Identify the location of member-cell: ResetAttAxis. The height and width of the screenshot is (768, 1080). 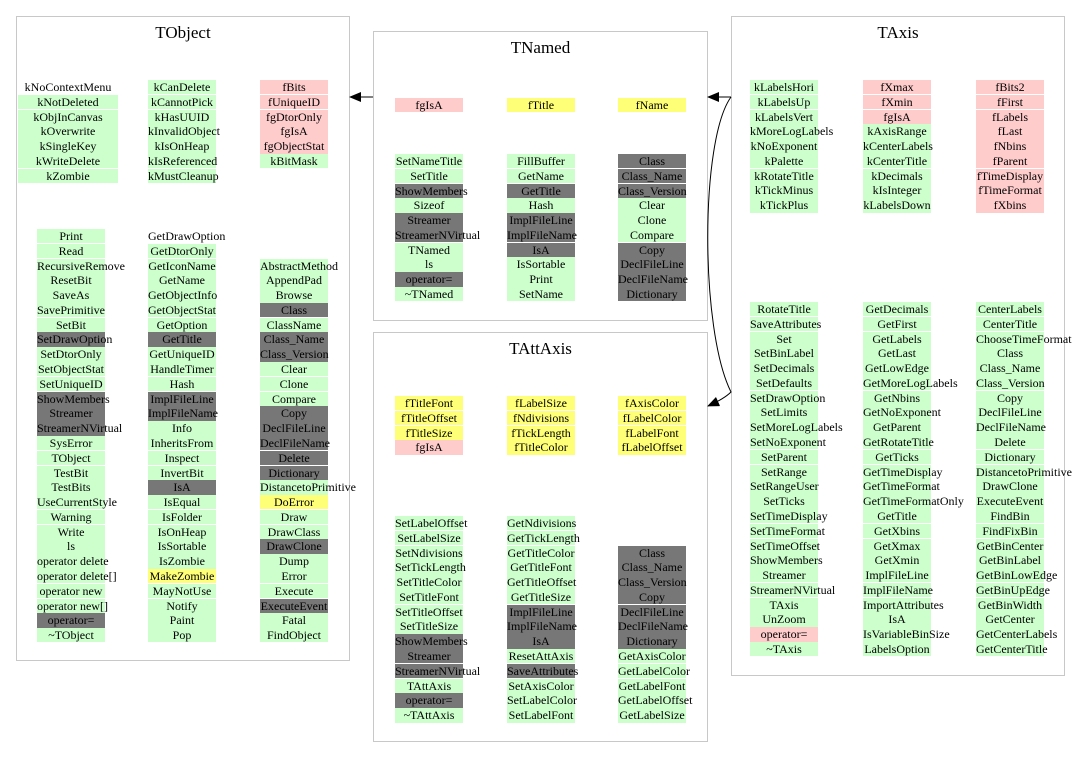
(541, 656).